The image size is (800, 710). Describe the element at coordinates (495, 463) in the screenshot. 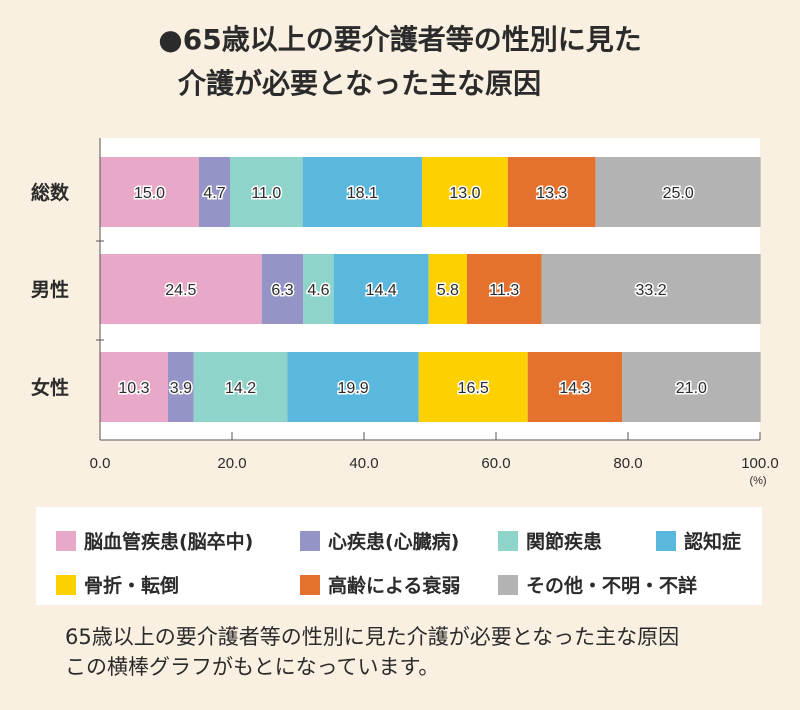

I see `x-tick-label: 60.0` at that location.